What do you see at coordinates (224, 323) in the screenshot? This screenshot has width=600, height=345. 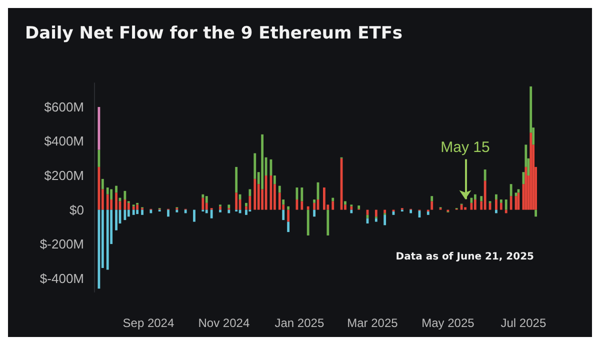 I see `x-tick-label: Nov 2024` at bounding box center [224, 323].